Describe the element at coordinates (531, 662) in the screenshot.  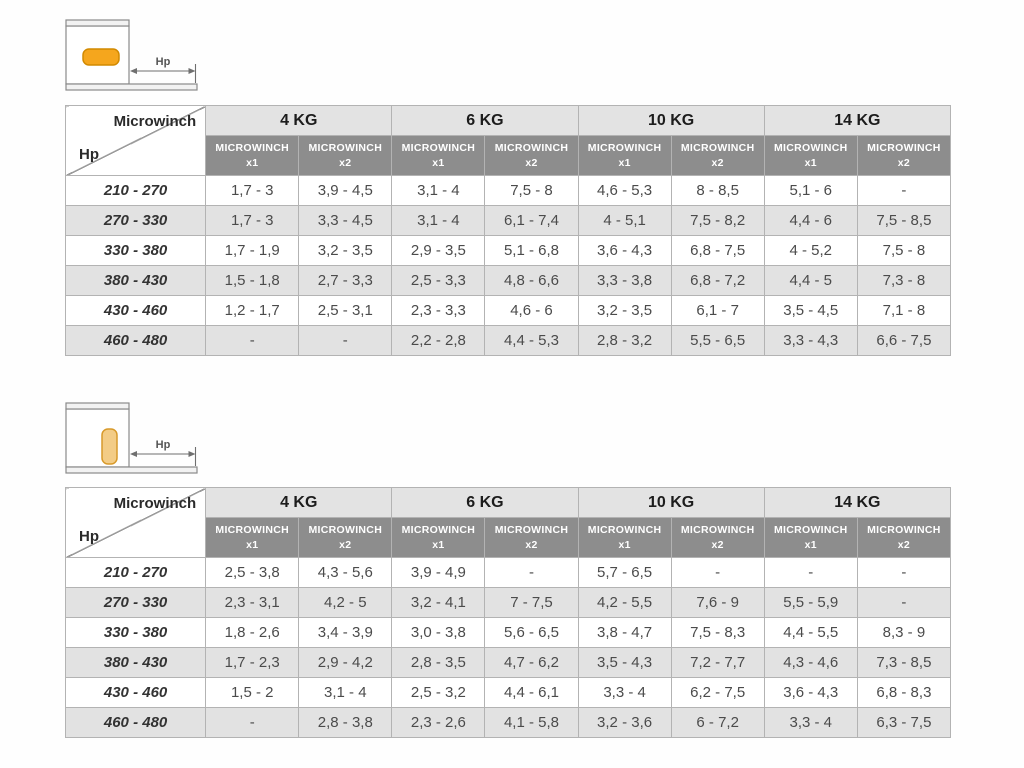
I see `value-cell: 4,7 - 6,2` at that location.